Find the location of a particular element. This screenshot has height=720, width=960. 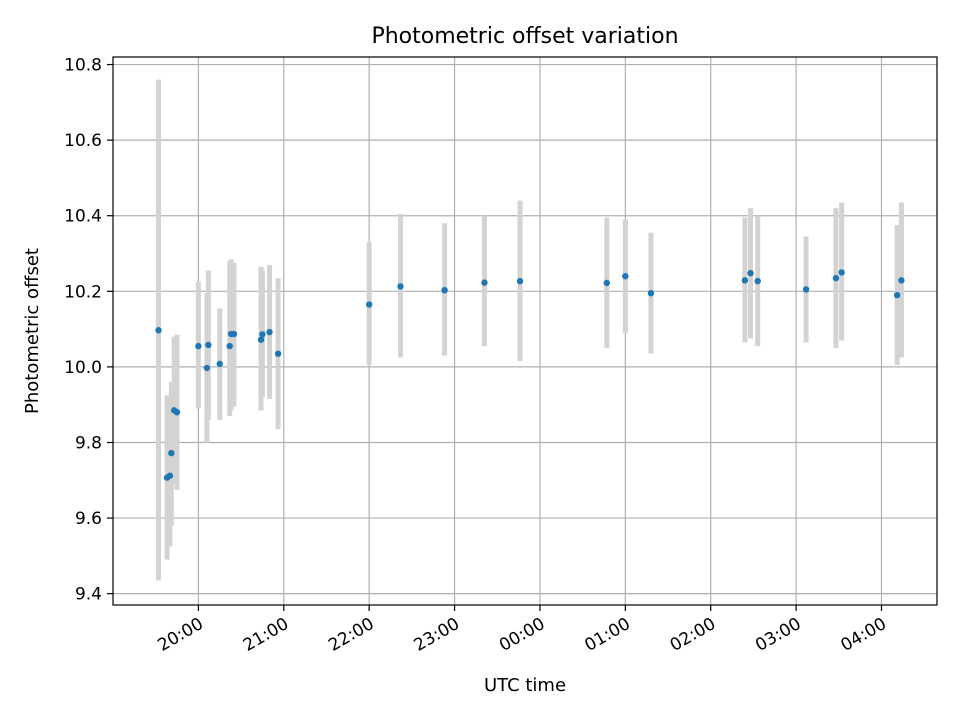

y-tick-label: 10.2 is located at coordinates (83, 292).